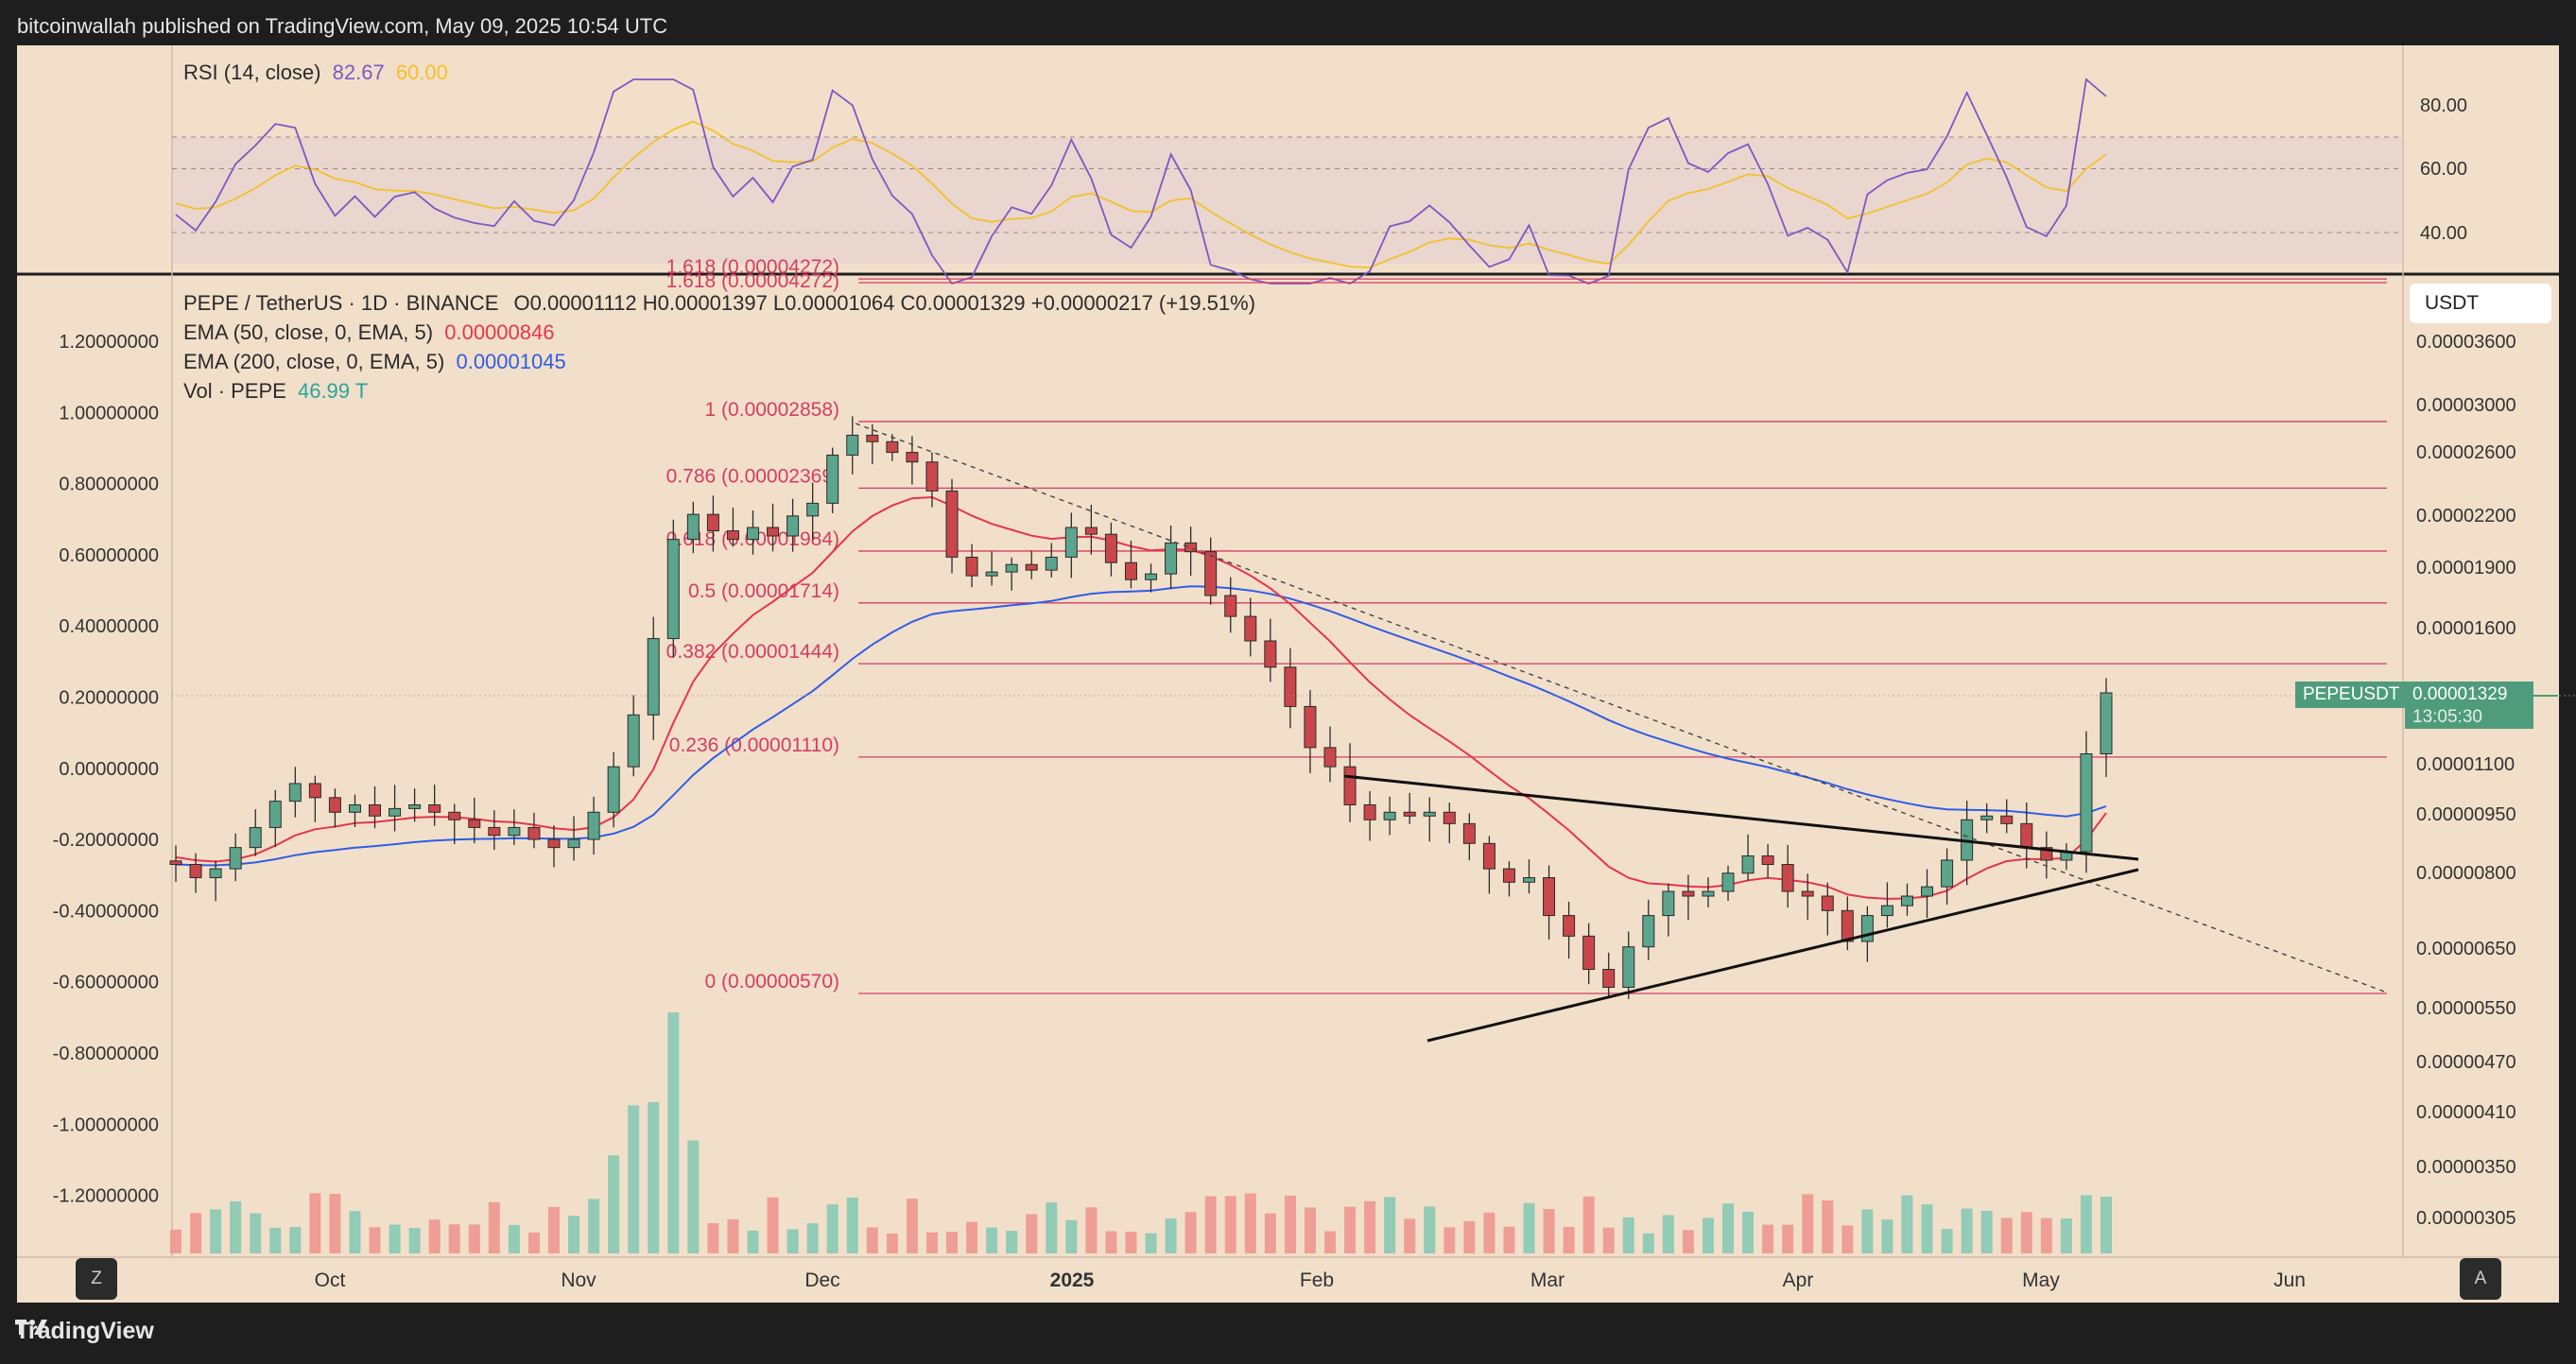 This screenshot has width=2576, height=1364. Describe the element at coordinates (2289, 1280) in the screenshot. I see `x-axis-tick: Jun` at that location.